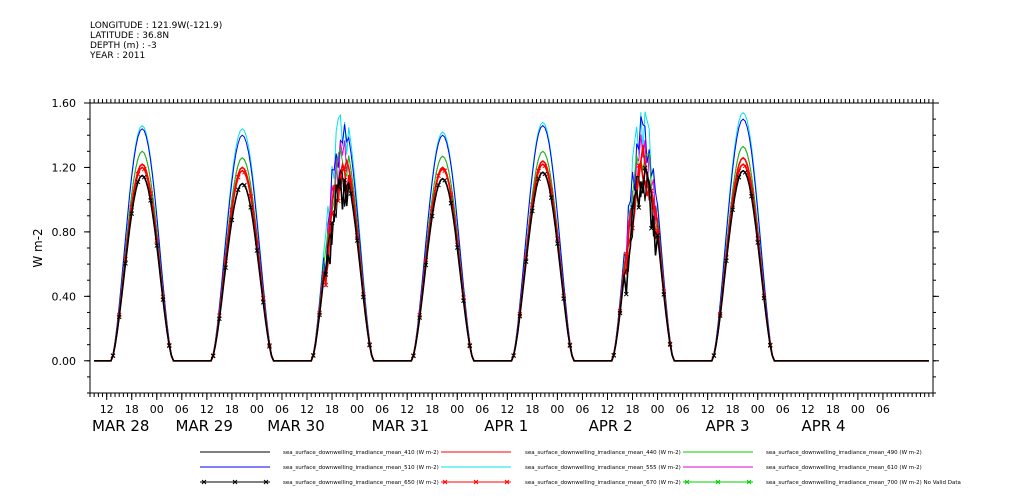 This screenshot has width=1009, height=504. What do you see at coordinates (118, 56) in the screenshot?
I see `year-label: YEAR : 2011` at bounding box center [118, 56].